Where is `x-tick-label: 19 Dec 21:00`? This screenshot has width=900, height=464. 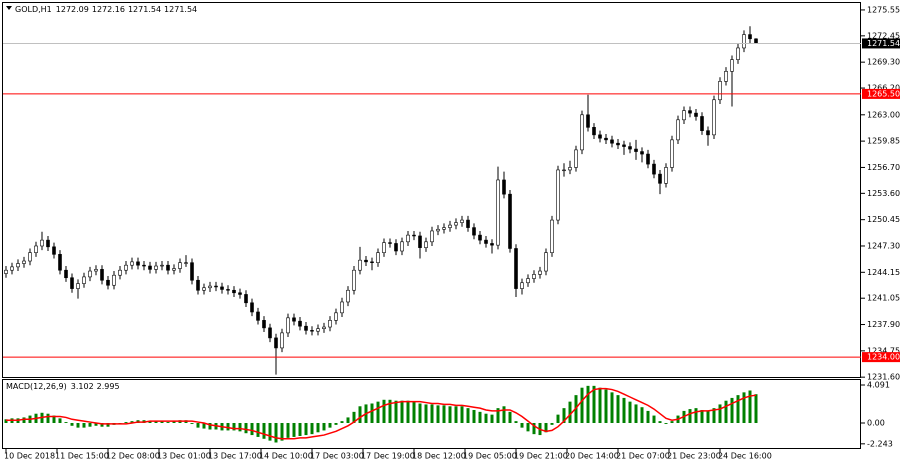 x-tick-label: 19 Dec 21:00 is located at coordinates (541, 456).